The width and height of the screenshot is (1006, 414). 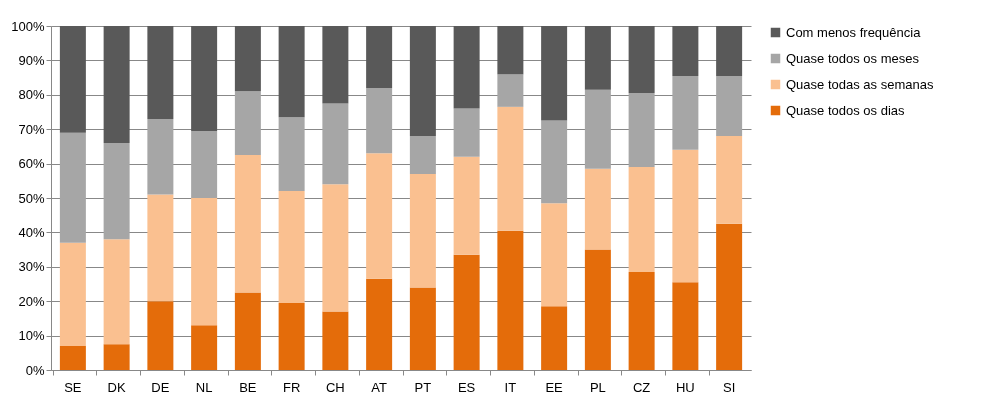 What do you see at coordinates (685, 387) in the screenshot?
I see `x-tick-label: HU` at bounding box center [685, 387].